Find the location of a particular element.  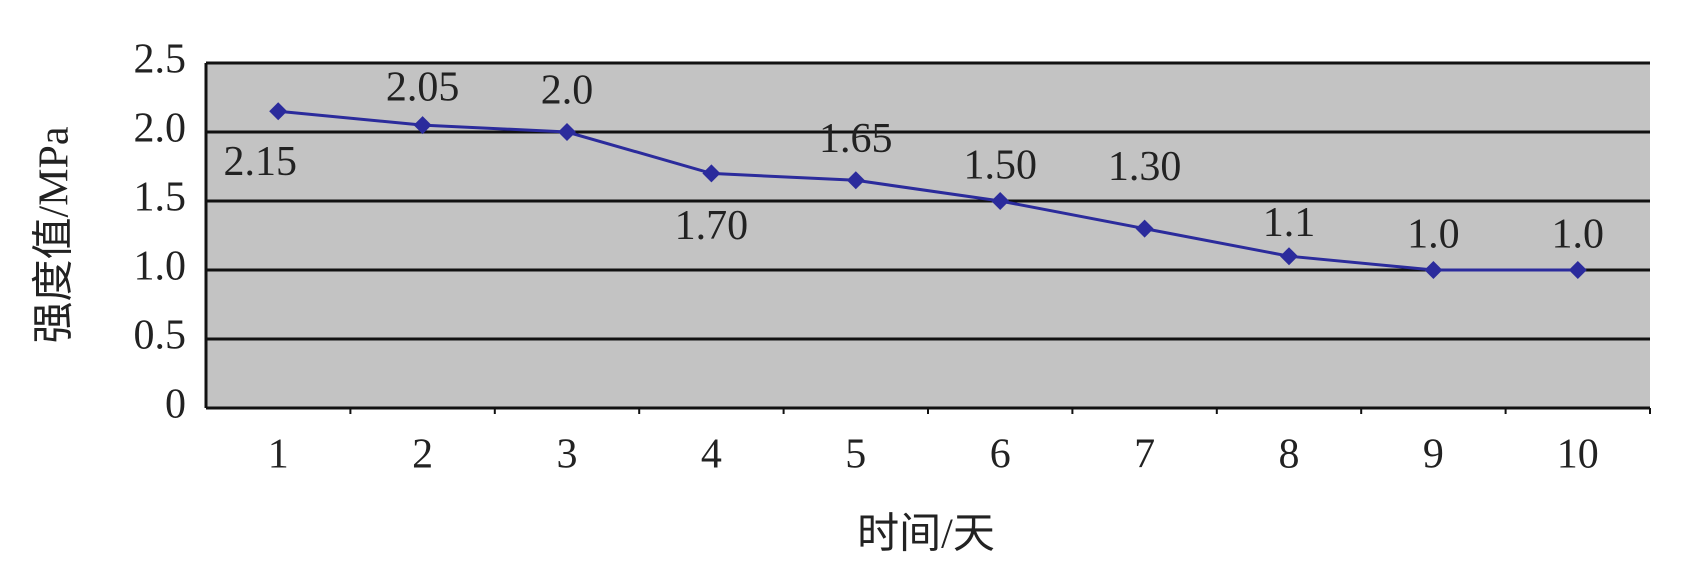

y-tick-label: 1.5 is located at coordinates (160, 198).